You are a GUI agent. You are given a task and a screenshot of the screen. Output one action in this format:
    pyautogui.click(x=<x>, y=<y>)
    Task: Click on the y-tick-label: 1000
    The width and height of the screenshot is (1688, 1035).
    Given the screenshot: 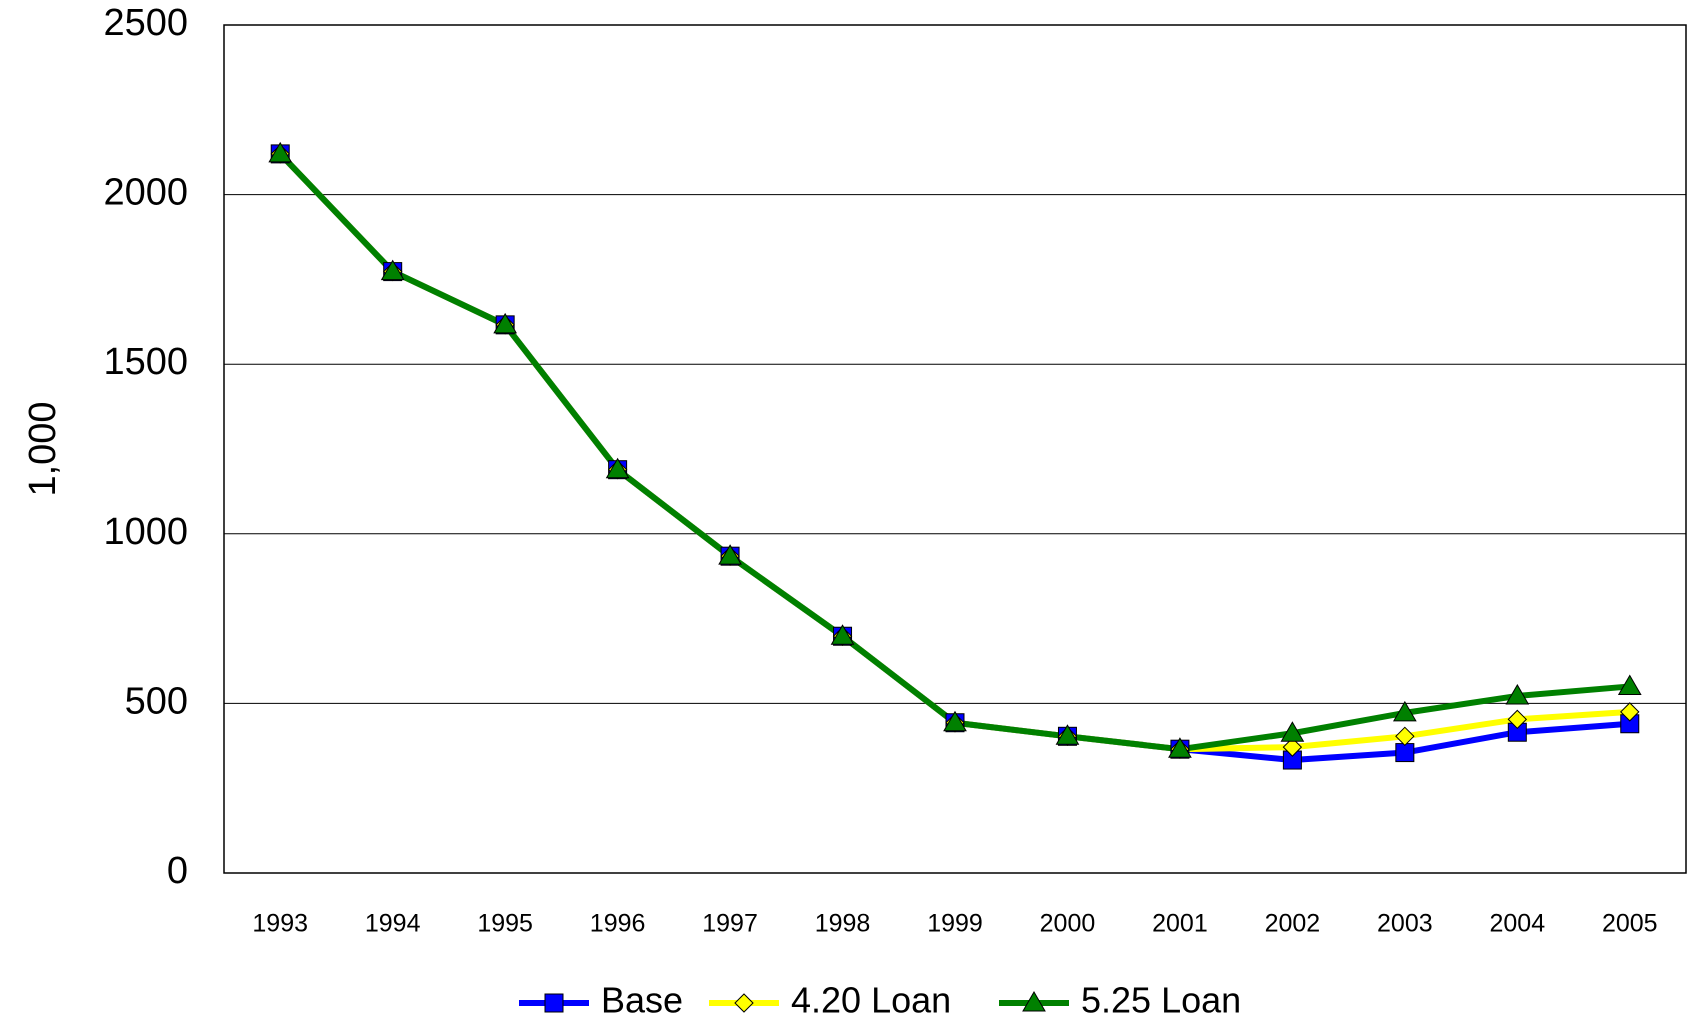 What is the action you would take?
    pyautogui.click(x=145, y=532)
    